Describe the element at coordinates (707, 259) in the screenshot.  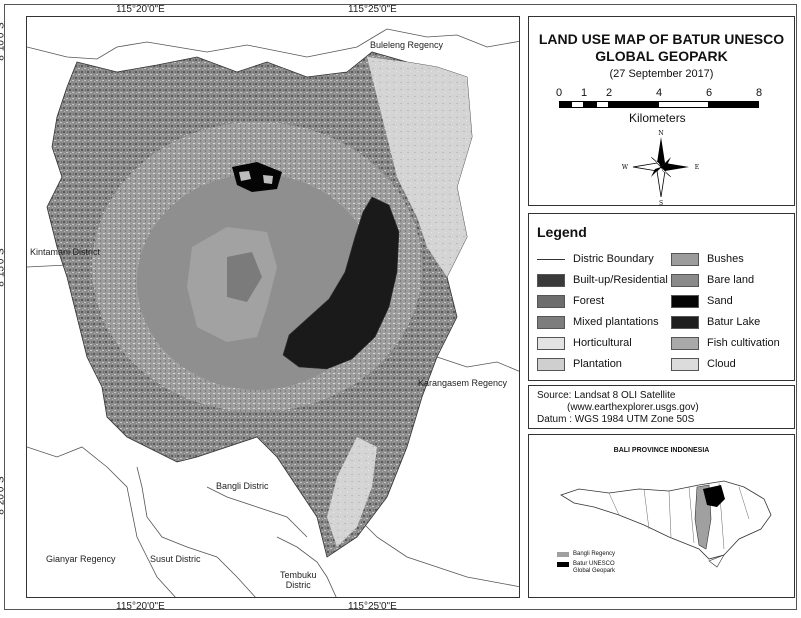
I see `legend-item-bushes: Bushes` at that location.